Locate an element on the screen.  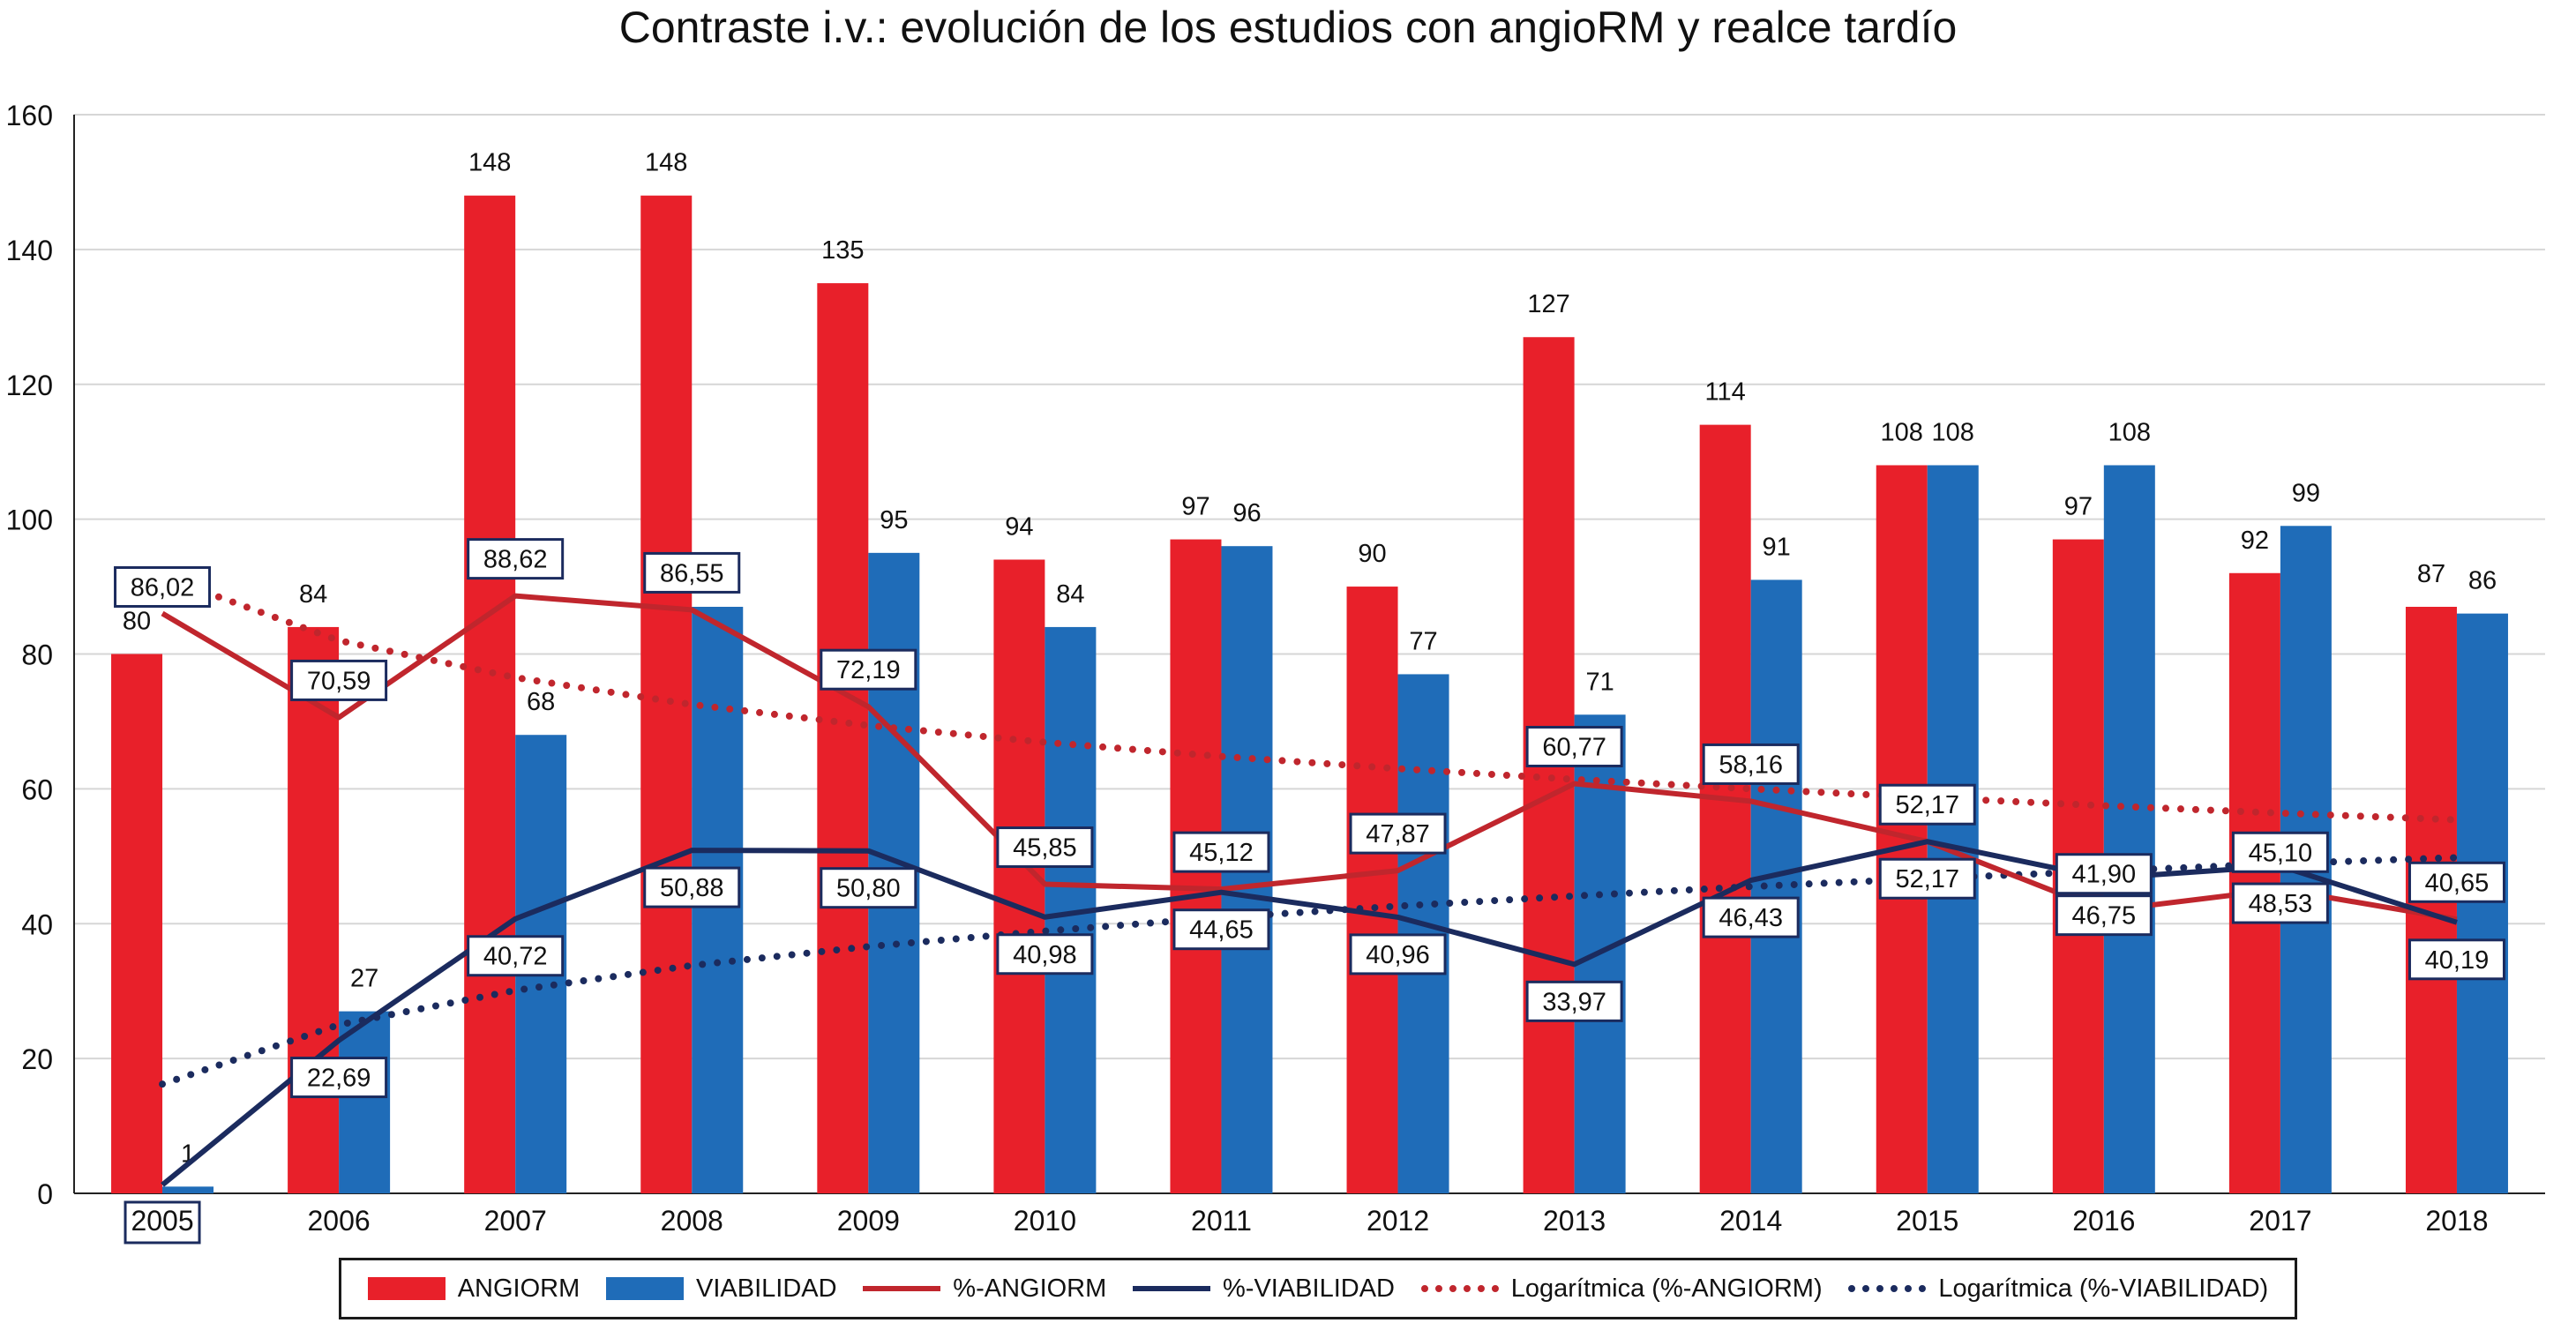
legend-item-log-viabilidad: Logarítmica (%-VIABILIDAD) is located at coordinates (2058, 1289).